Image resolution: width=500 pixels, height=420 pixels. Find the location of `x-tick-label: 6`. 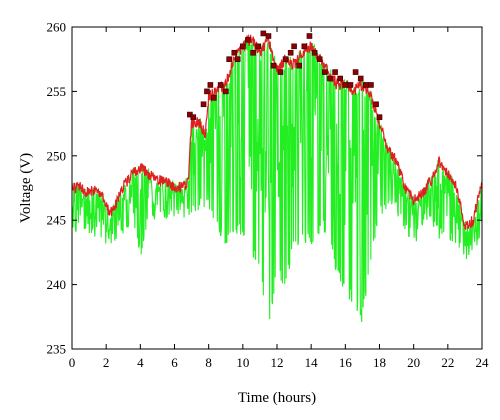

x-tick-label: 6 is located at coordinates (174, 362).